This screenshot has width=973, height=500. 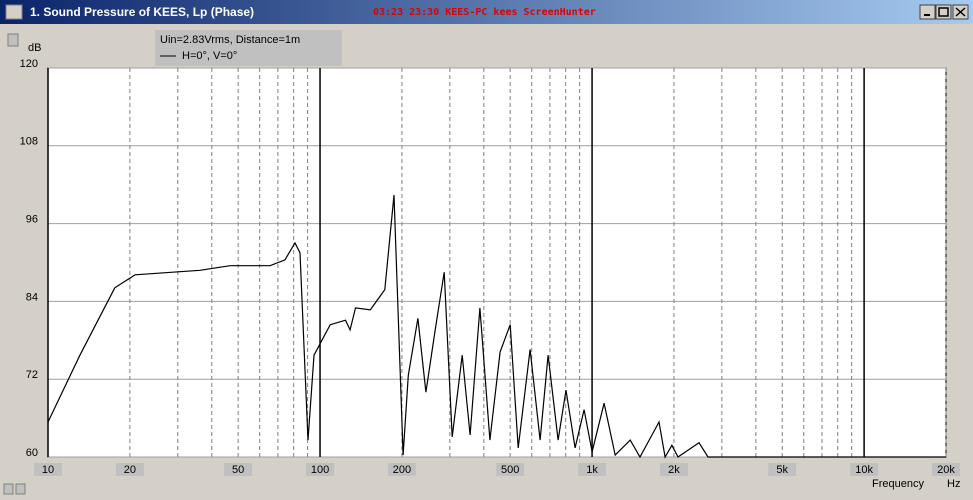 I want to click on title-bar, so click(x=486, y=12).